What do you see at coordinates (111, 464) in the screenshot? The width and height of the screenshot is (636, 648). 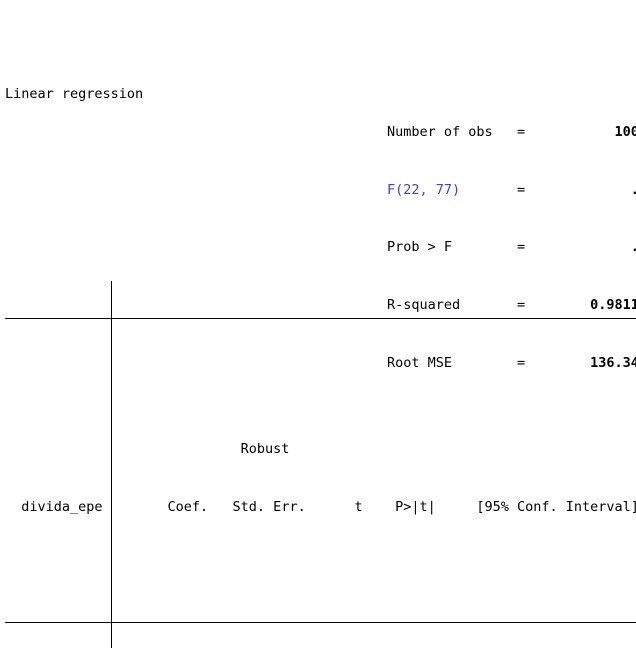 I see `table-vertical-divider` at bounding box center [111, 464].